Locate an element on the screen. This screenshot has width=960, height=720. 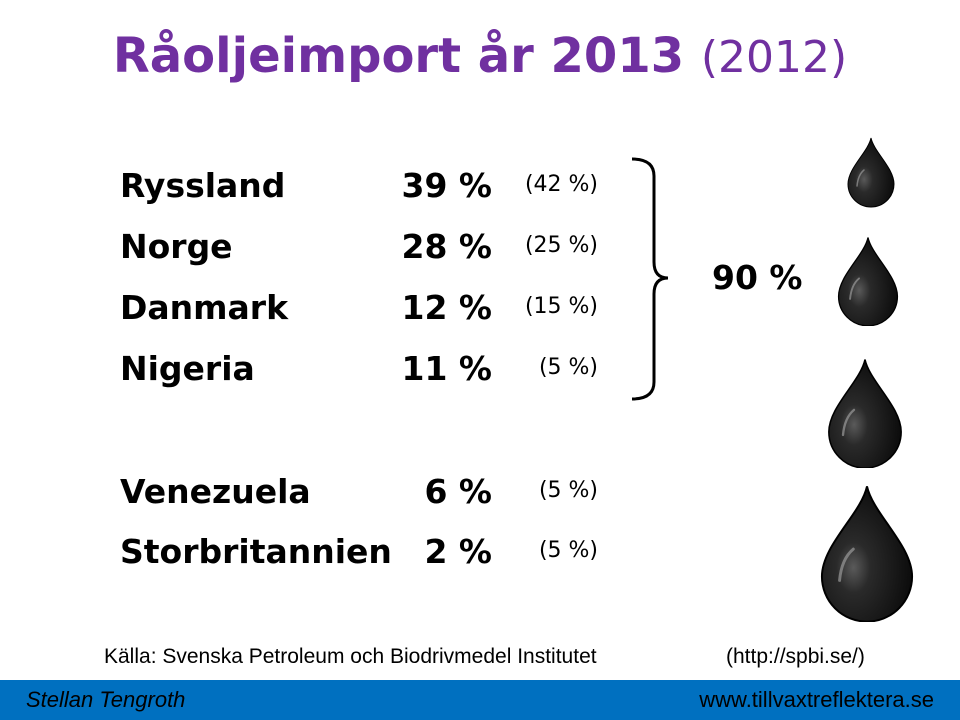
title-sub: (2012) is located at coordinates (774, 57).